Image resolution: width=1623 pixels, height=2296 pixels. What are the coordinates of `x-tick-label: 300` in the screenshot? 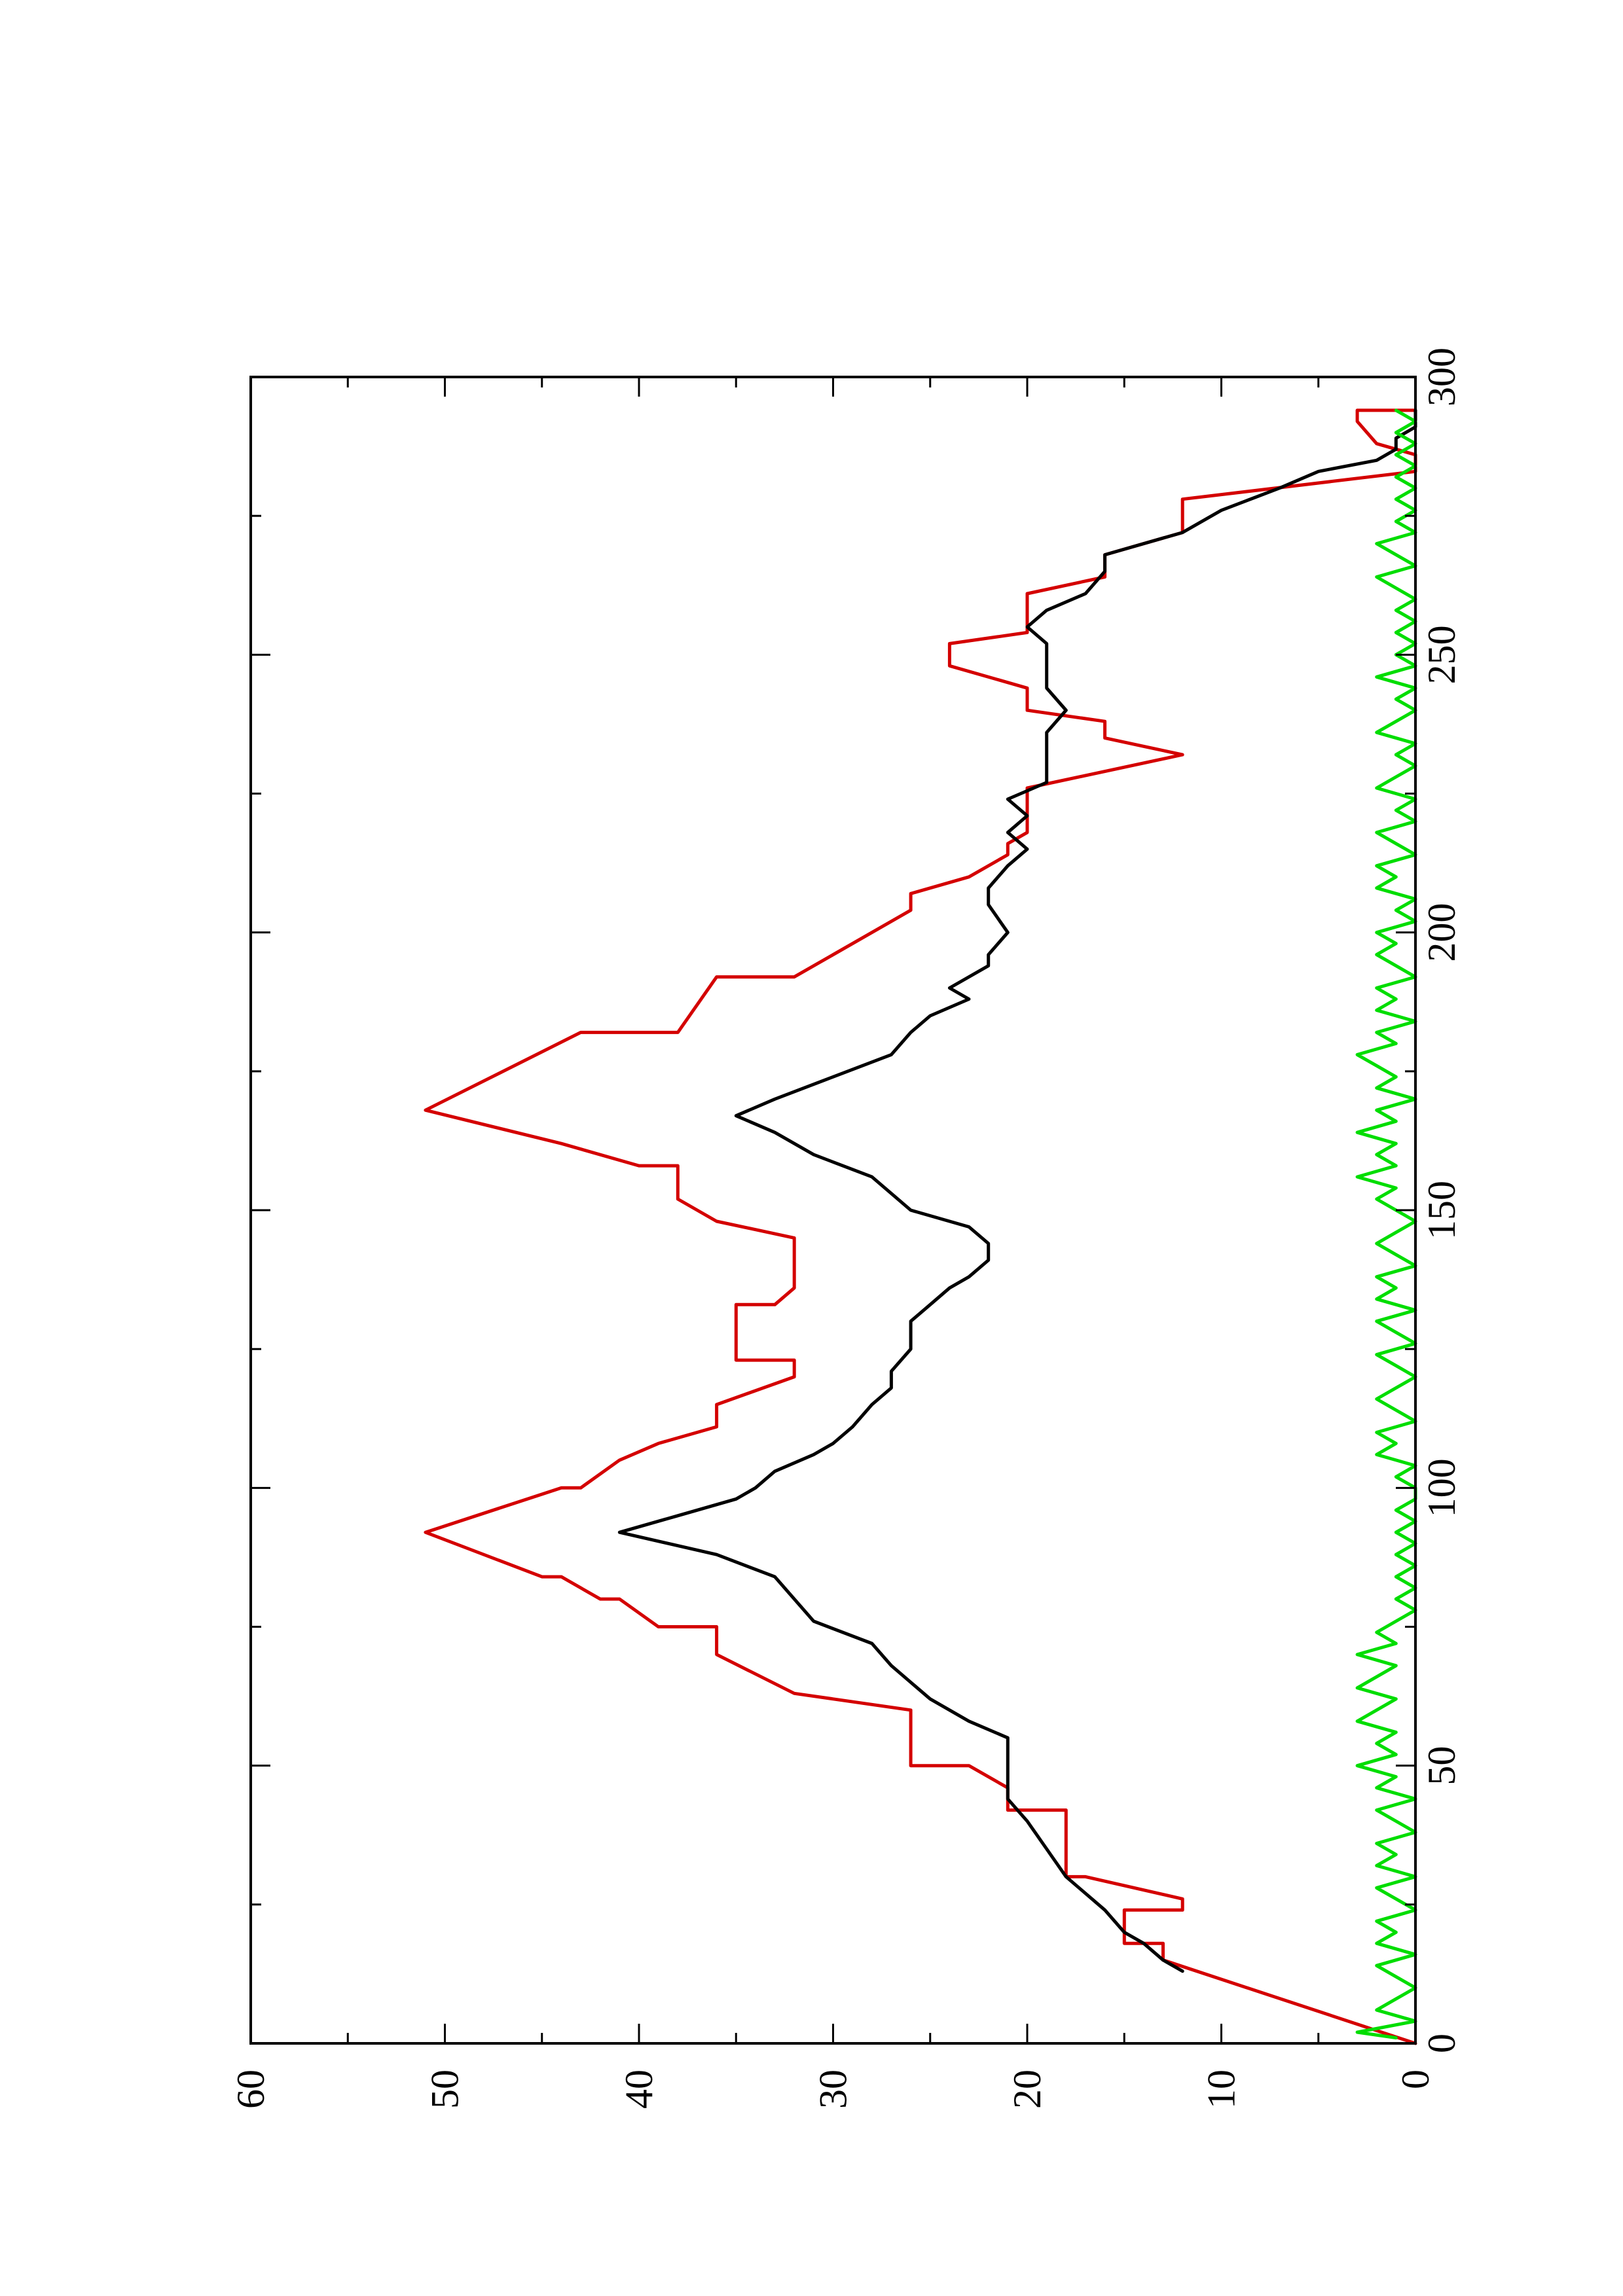 It's located at (1441, 377).